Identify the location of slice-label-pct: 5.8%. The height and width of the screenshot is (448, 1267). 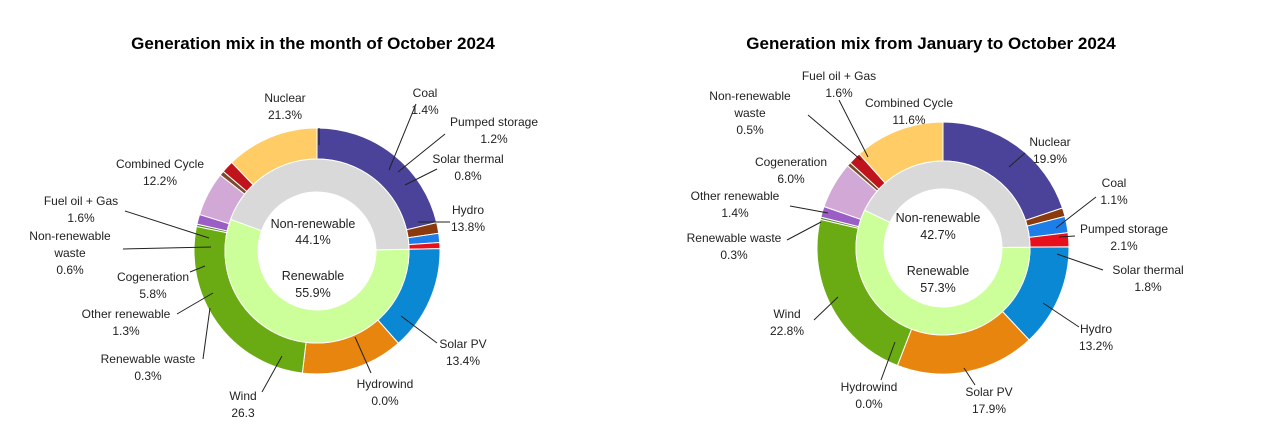
(153, 294).